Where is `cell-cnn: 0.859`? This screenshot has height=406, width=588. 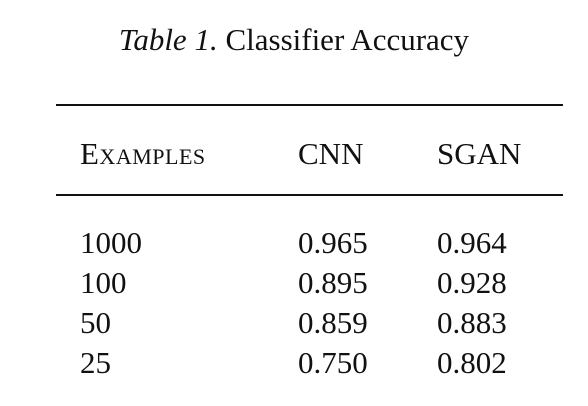
cell-cnn: 0.859 is located at coordinates (333, 322).